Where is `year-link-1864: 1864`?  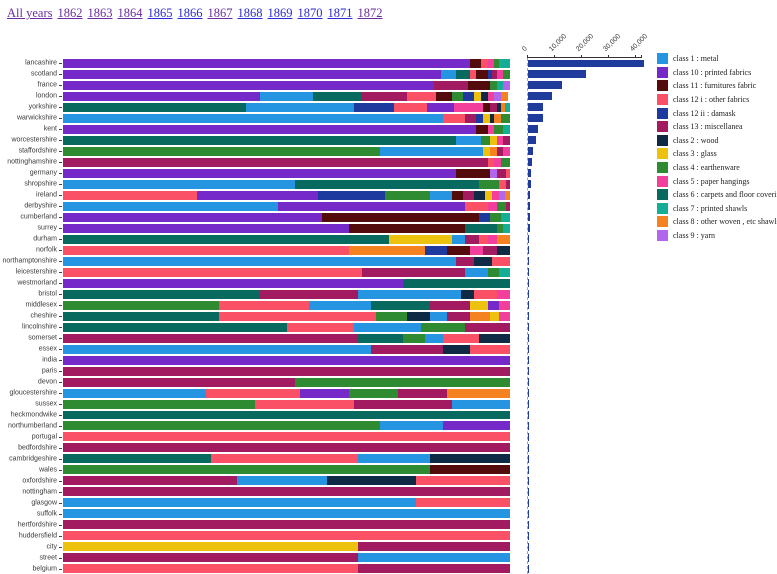
year-link-1864: 1864 is located at coordinates (130, 13).